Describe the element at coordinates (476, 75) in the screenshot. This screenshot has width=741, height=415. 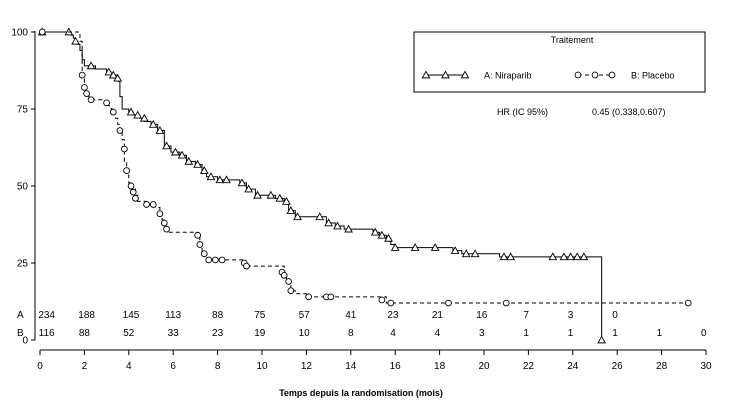
I see `legend-entry-a: A: Niraparib` at that location.